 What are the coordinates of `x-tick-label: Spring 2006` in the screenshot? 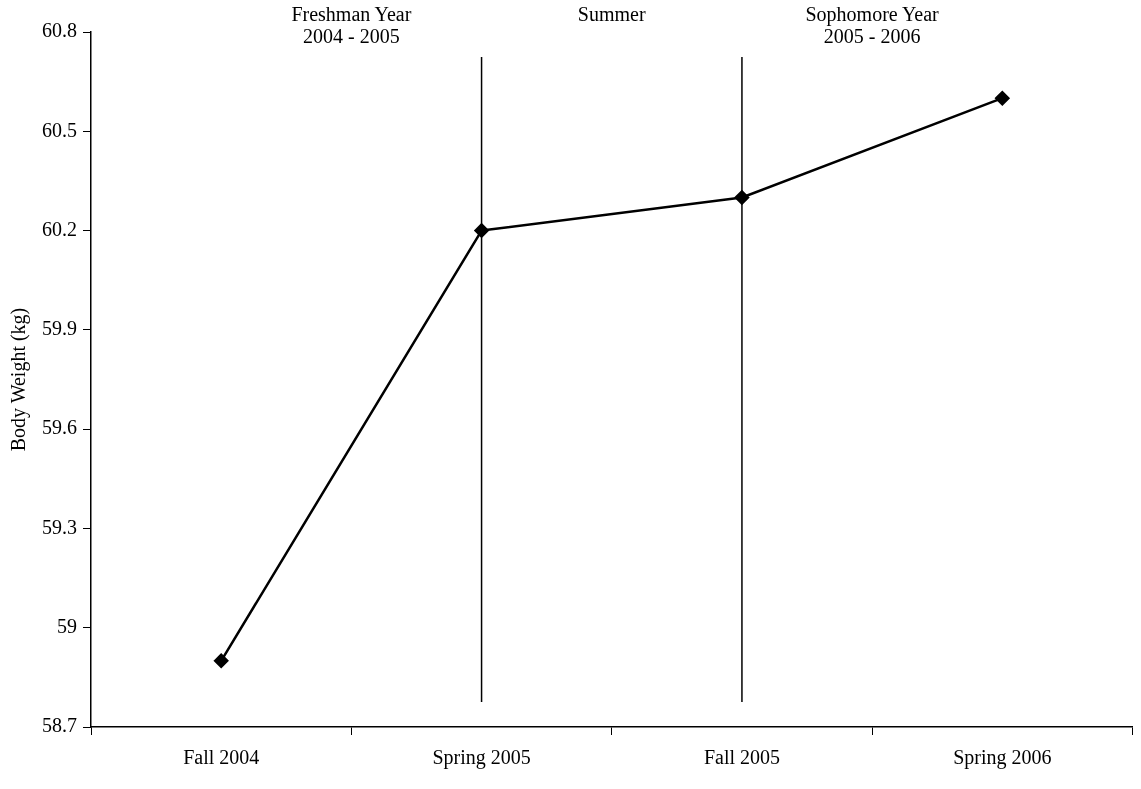 It's located at (1002, 758).